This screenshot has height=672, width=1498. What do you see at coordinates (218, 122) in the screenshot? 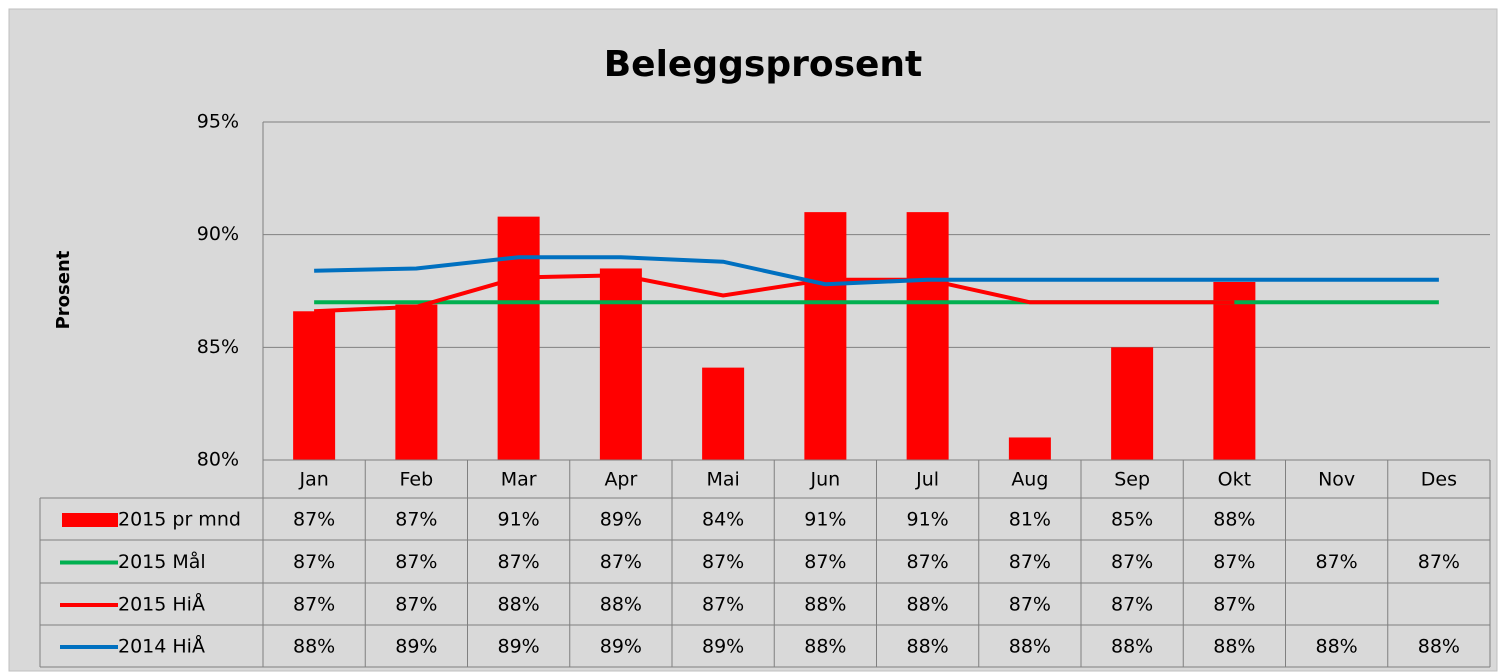
I see `y-tick-label: 95%` at bounding box center [218, 122].